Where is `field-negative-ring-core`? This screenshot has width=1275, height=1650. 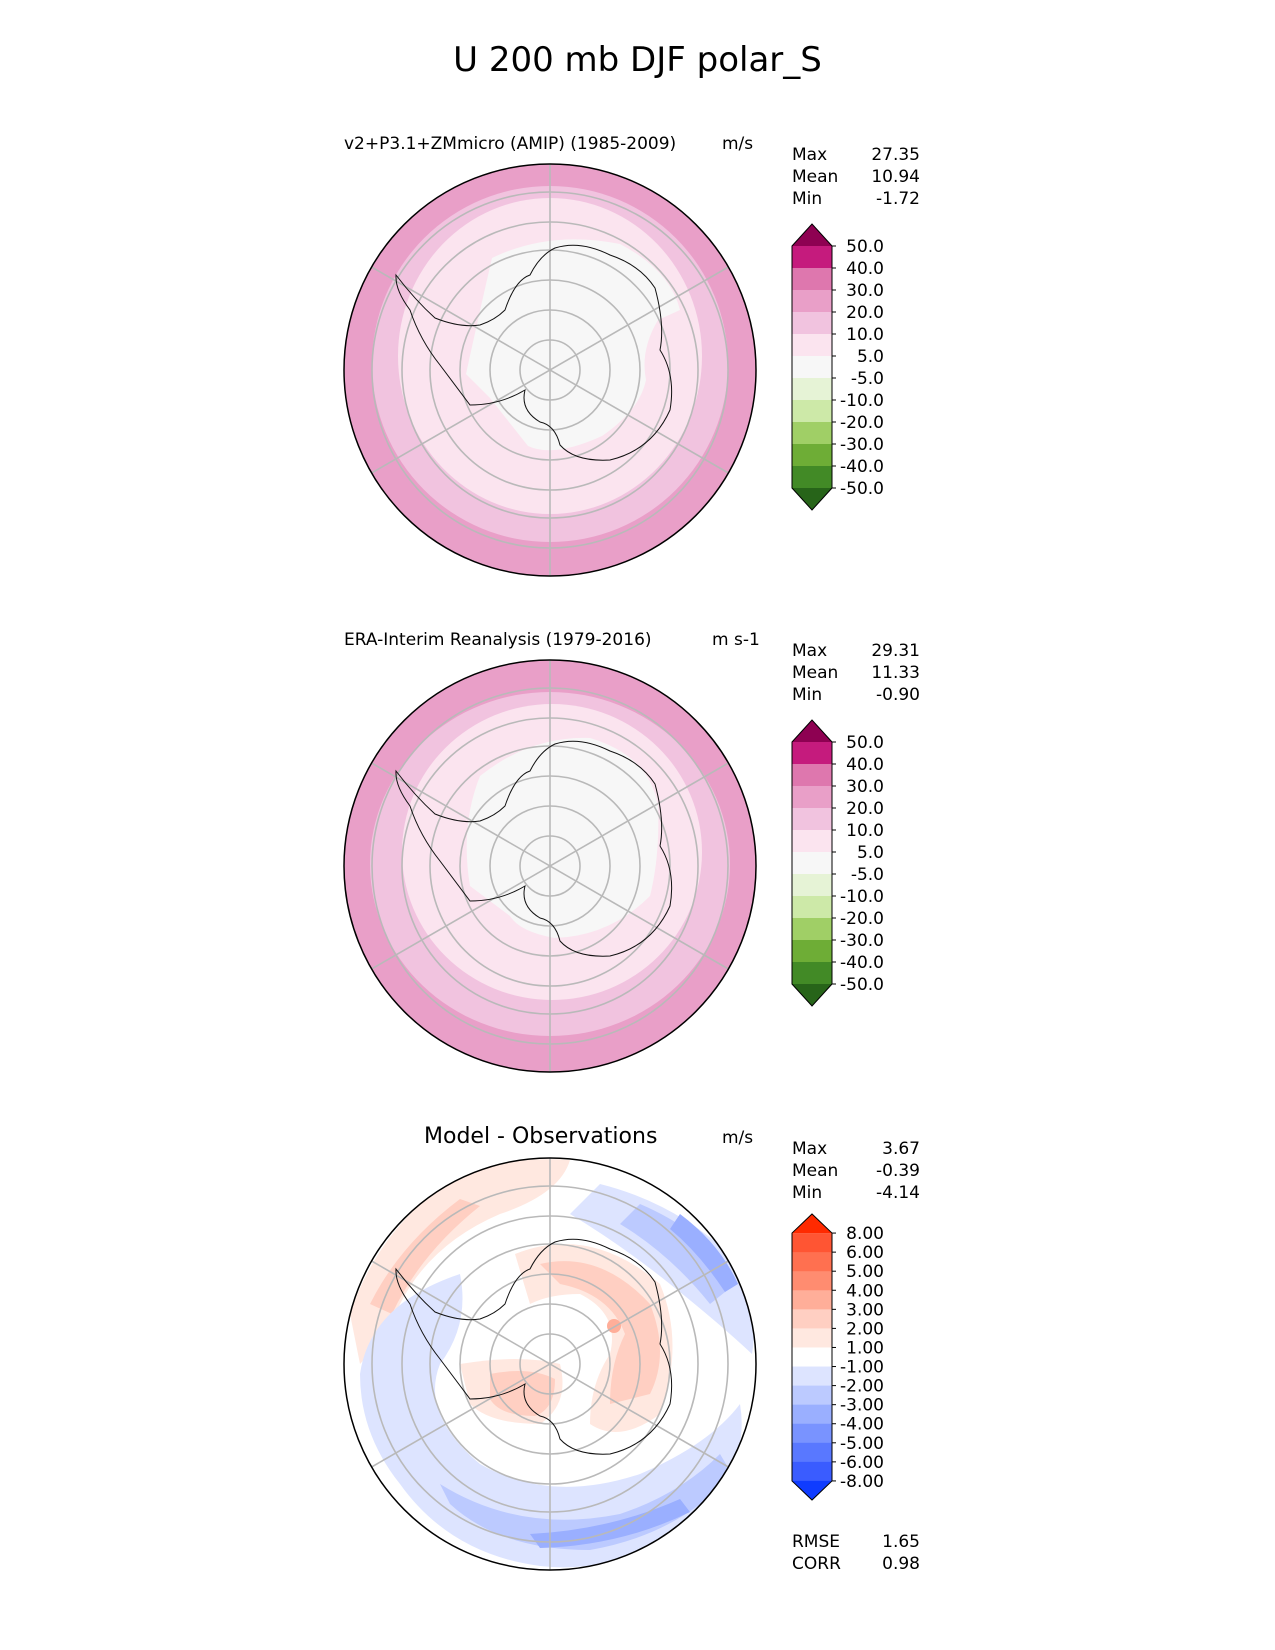
field-negative-ring-core is located at coordinates (586, 1502).